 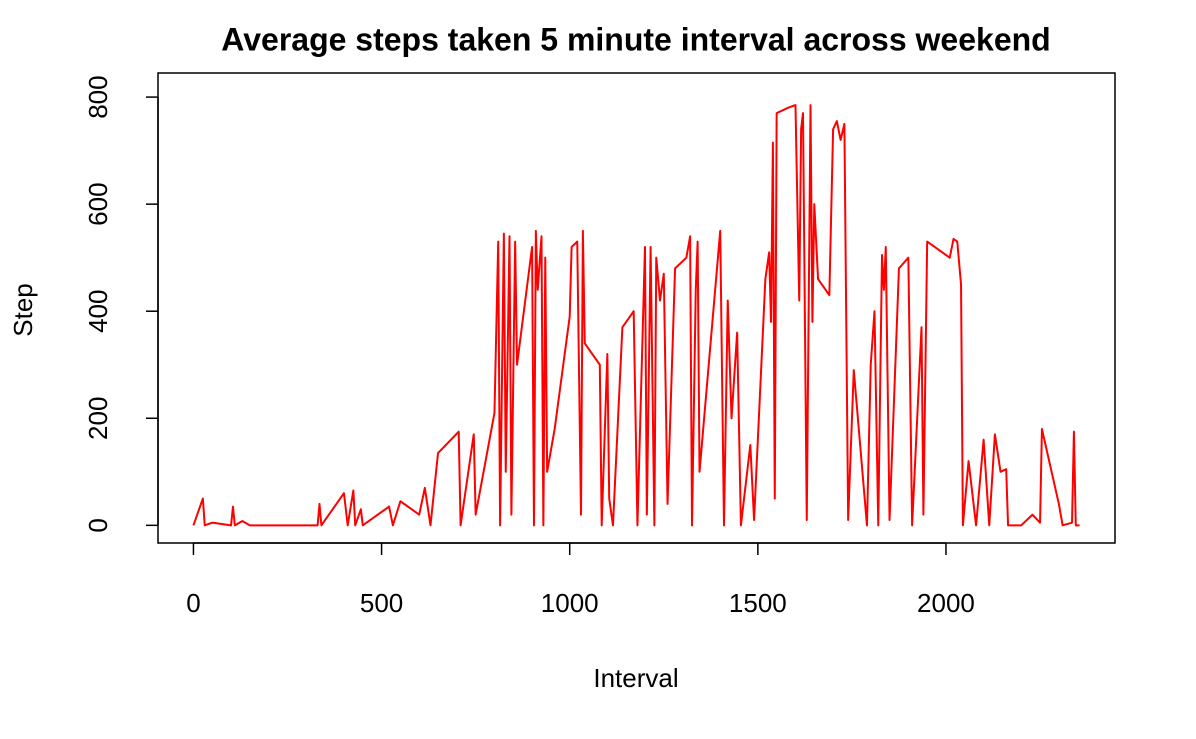 I want to click on y-tick-label: 600, so click(x=98, y=203).